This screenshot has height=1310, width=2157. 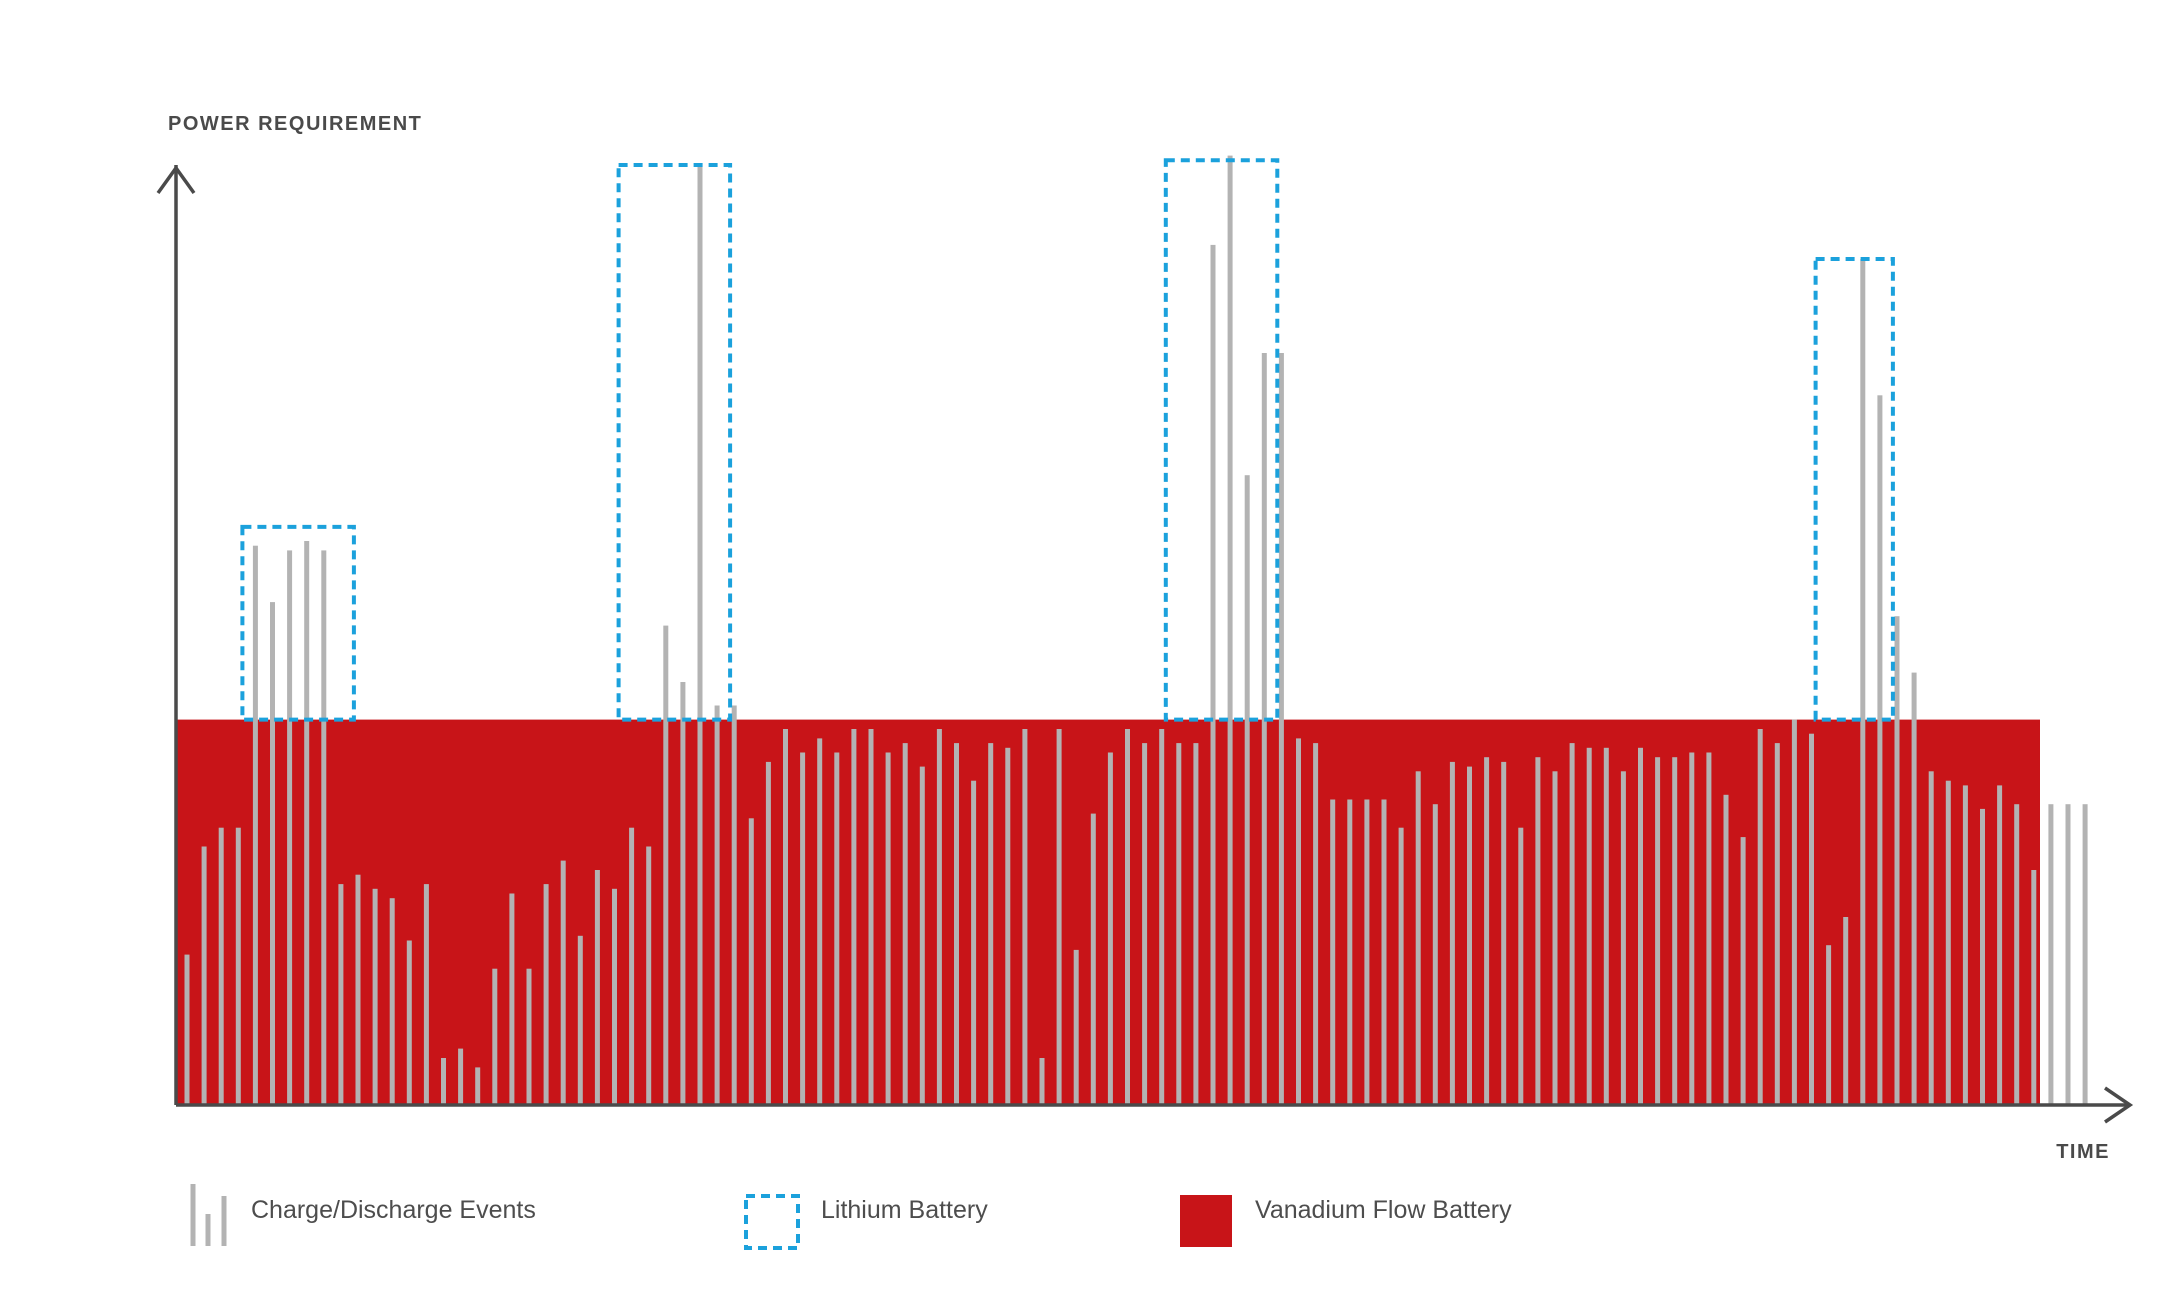 I want to click on bars-icon, so click(x=208, y=1215).